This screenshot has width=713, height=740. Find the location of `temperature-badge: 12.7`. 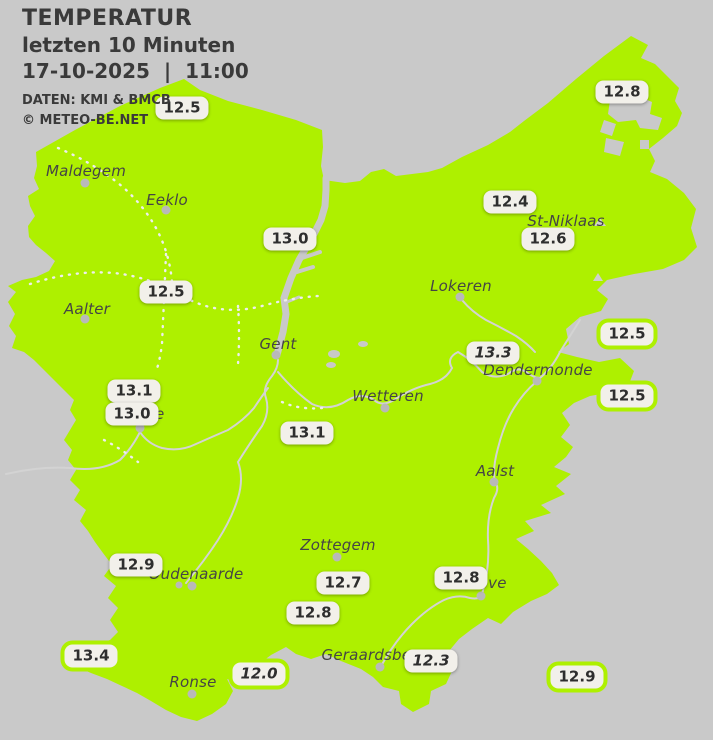

temperature-badge: 12.7 is located at coordinates (343, 583).